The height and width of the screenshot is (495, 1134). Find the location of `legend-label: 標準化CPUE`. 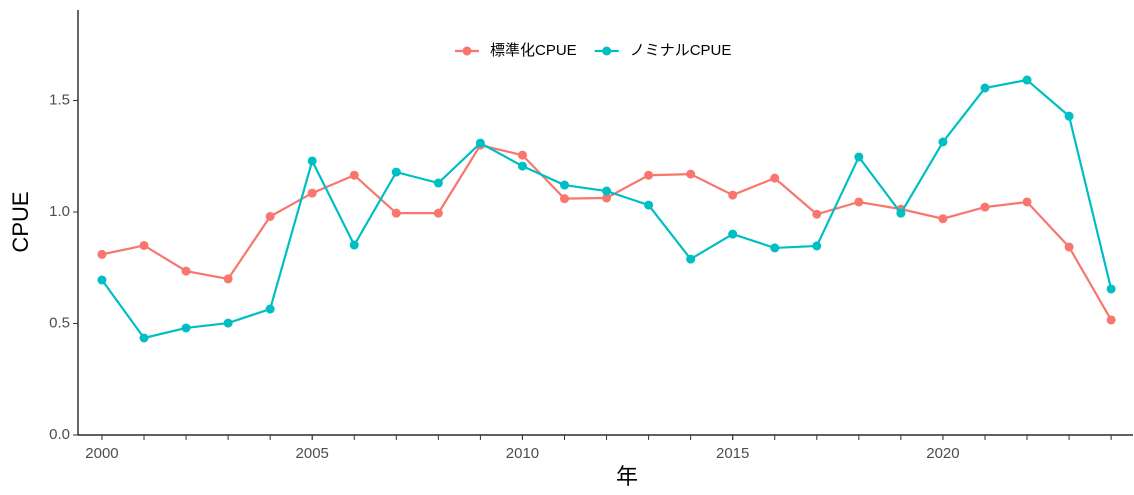

legend-label: 標準化CPUE is located at coordinates (533, 50).